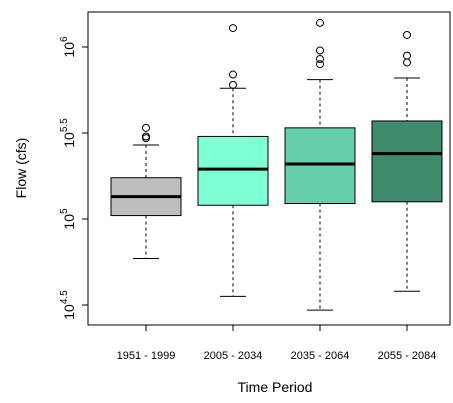 The image size is (453, 403). What do you see at coordinates (64, 39) in the screenshot?
I see `y-tick-label-exponent: 6` at bounding box center [64, 39].